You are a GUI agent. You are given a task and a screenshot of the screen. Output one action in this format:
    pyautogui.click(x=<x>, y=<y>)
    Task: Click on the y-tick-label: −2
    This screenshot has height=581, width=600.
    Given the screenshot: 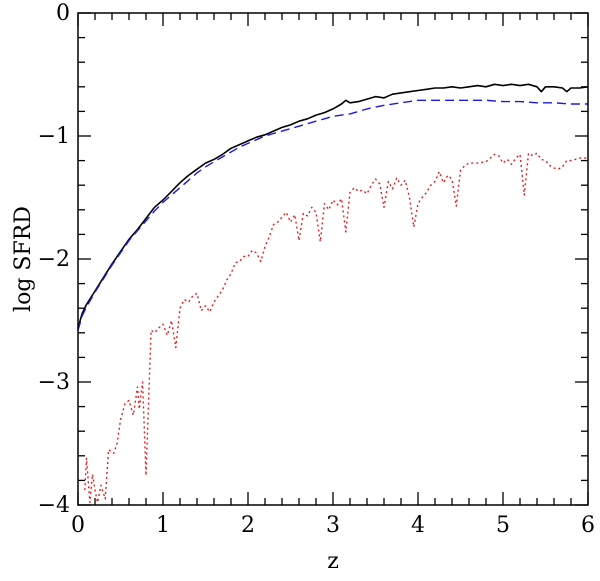 What is the action you would take?
    pyautogui.click(x=54, y=259)
    